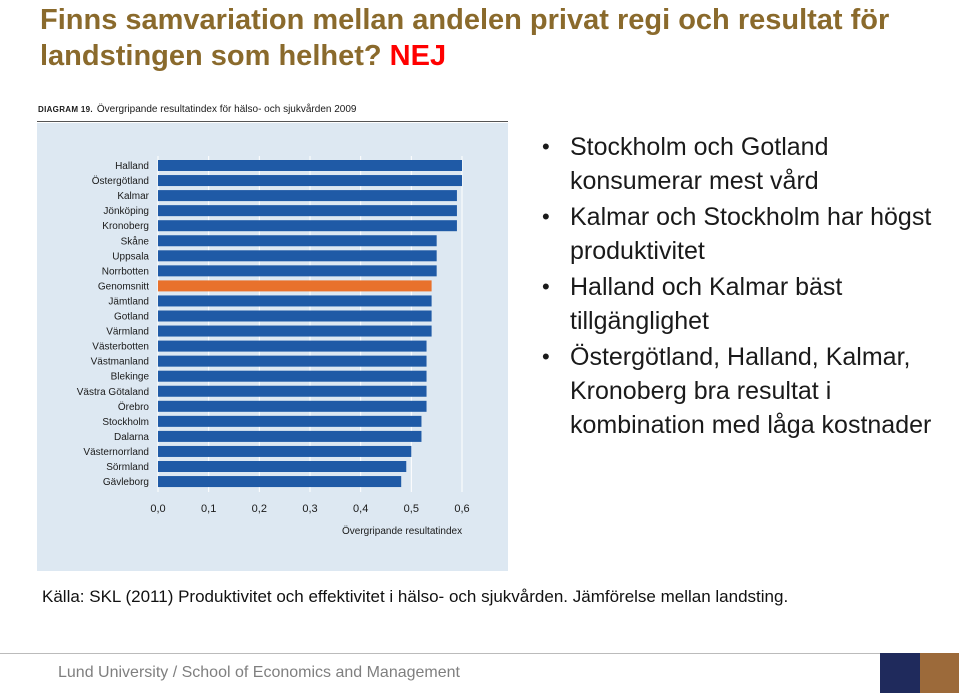 Image resolution: width=959 pixels, height=693 pixels. Describe the element at coordinates (130, 377) in the screenshot. I see `category-label-14: Blekinge` at that location.